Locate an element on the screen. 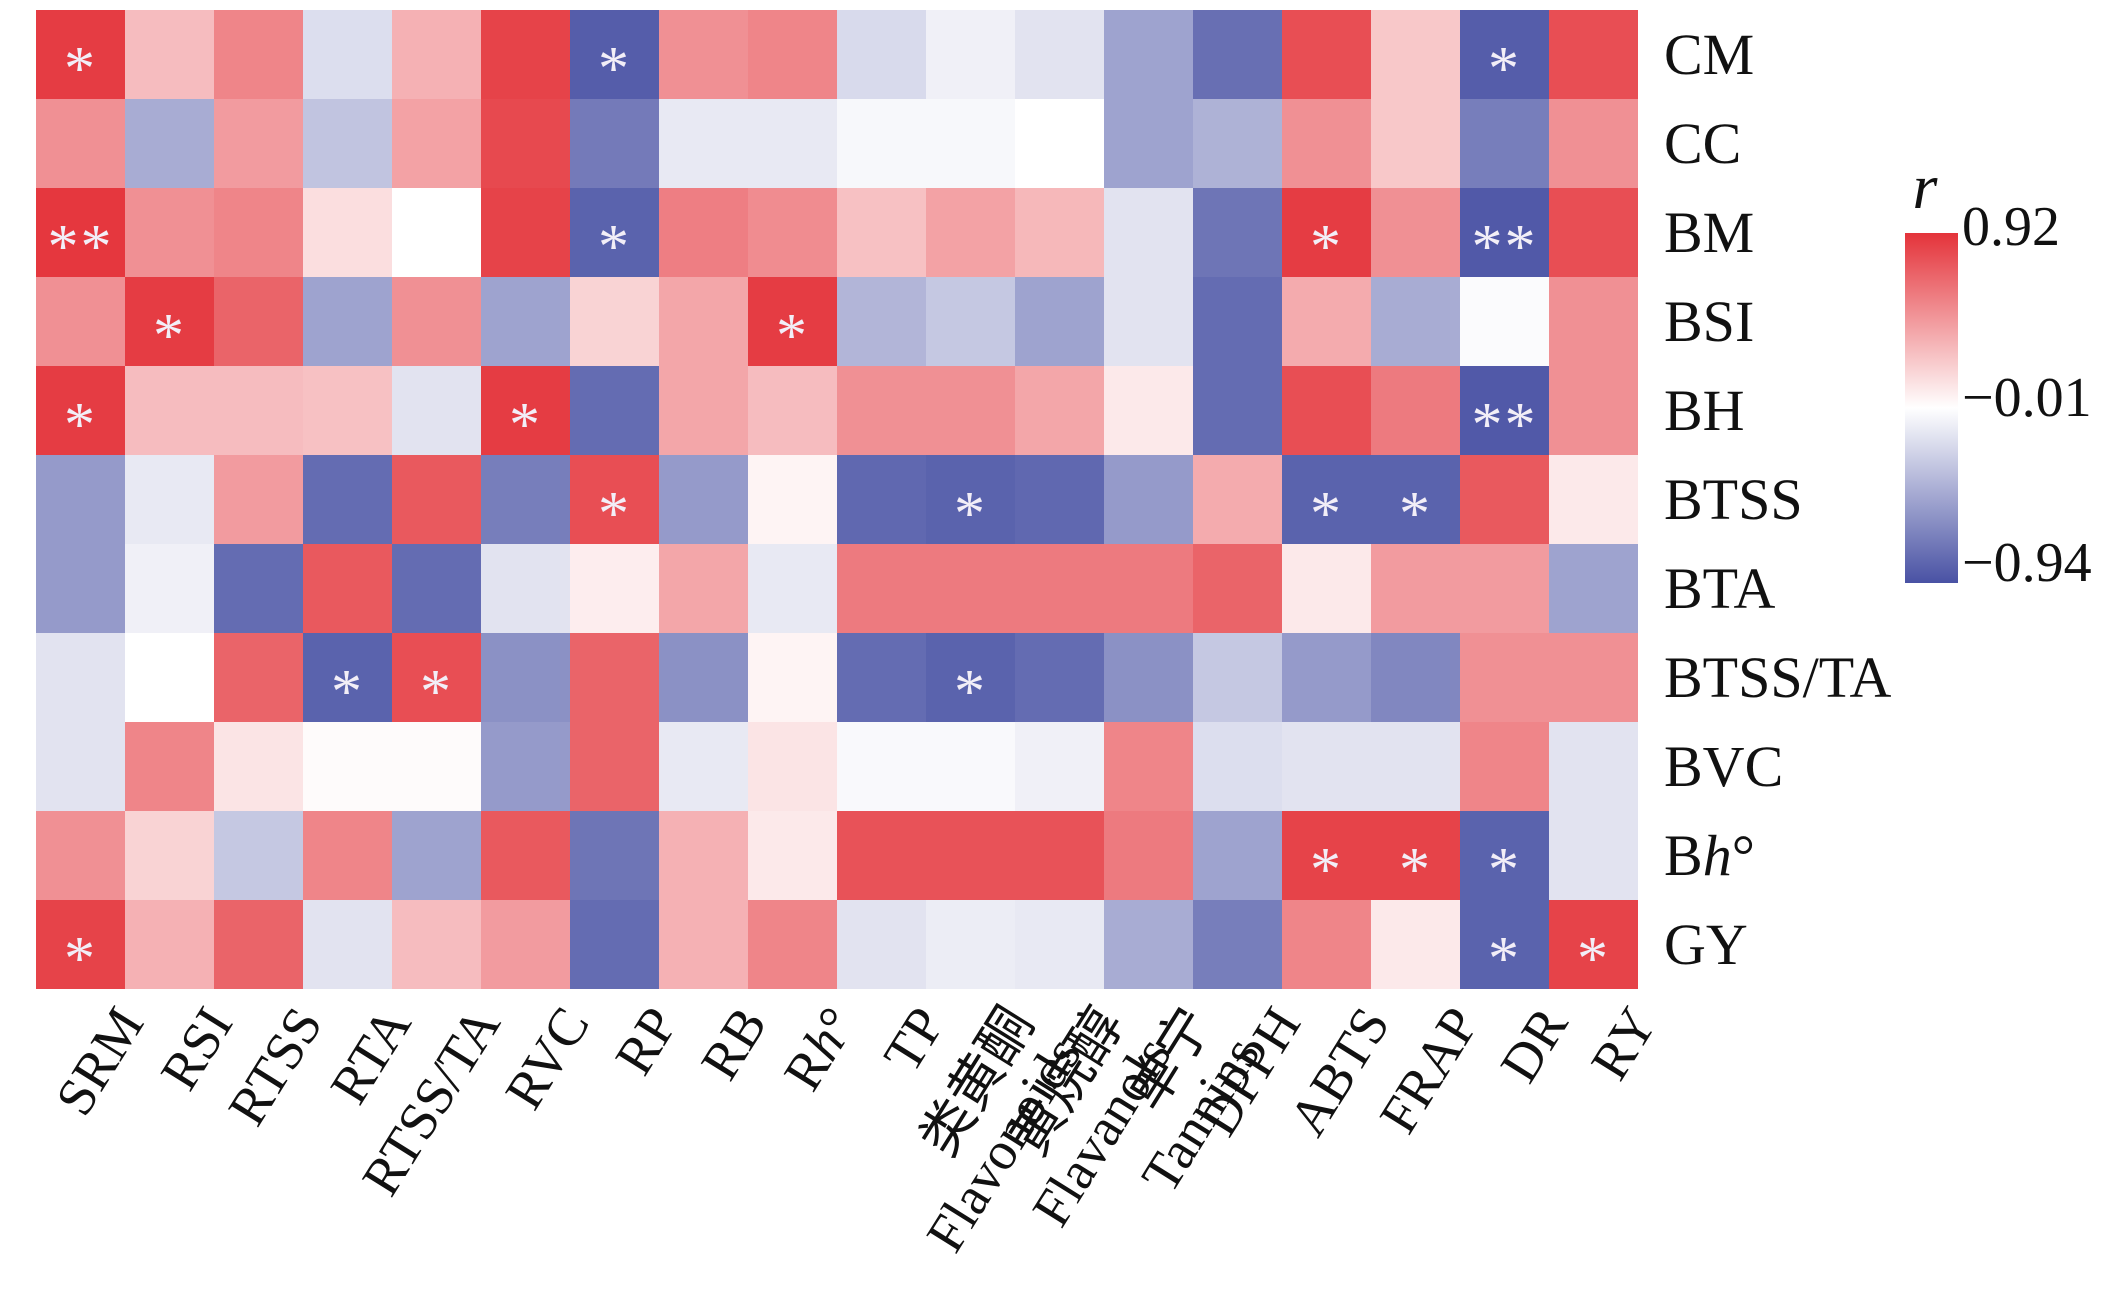 The image size is (2126, 1304). legend-mid-label: −0.01 is located at coordinates (2027, 398).